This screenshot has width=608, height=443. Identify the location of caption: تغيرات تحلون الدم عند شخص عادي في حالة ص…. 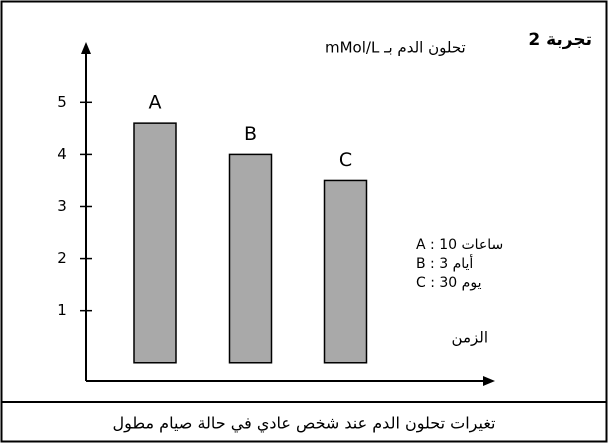
(304, 424).